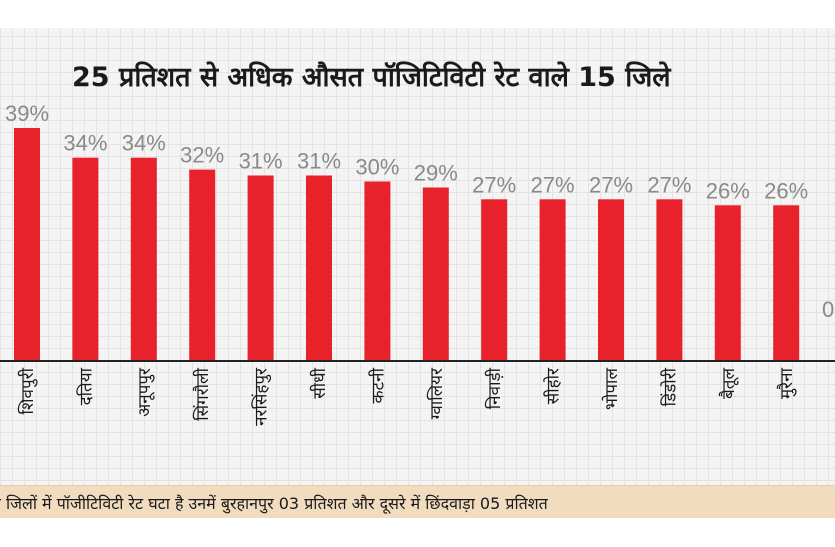  Describe the element at coordinates (417, 532) in the screenshot. I see `bottom-margin` at that location.